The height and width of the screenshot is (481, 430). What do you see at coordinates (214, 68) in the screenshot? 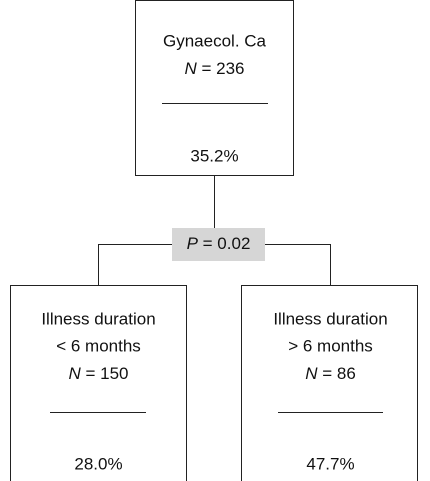
I see `node-count: N = 236` at bounding box center [214, 68].